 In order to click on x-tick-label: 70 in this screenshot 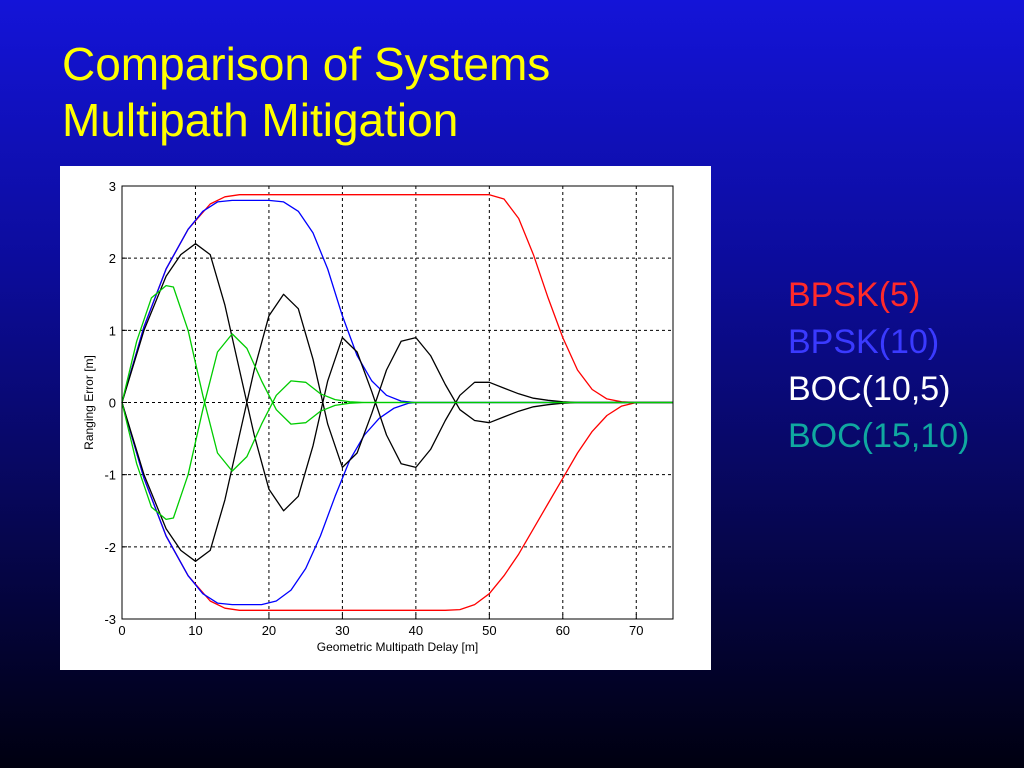, I will do `click(636, 630)`.